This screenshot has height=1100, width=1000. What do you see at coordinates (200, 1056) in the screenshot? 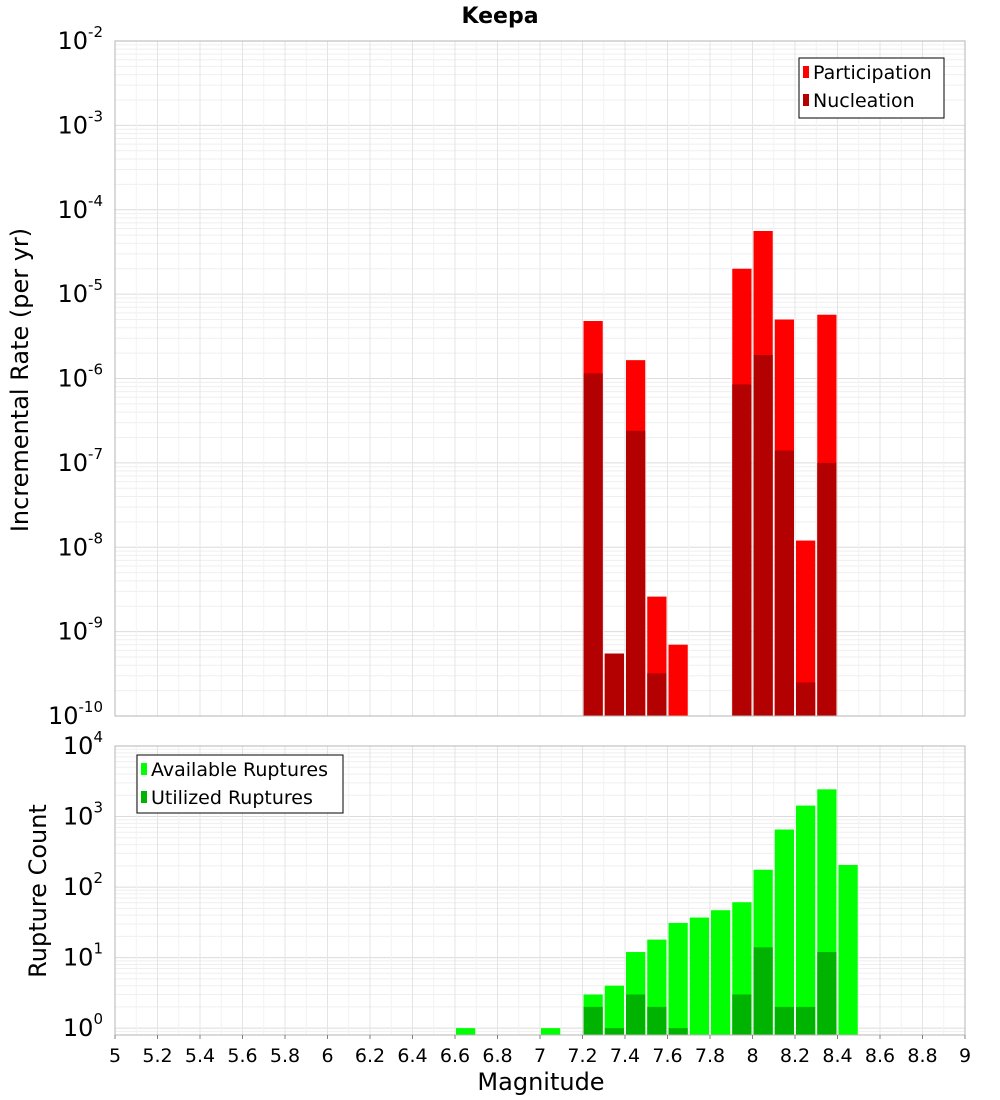
I see `x-tick-label: 5.4` at bounding box center [200, 1056].